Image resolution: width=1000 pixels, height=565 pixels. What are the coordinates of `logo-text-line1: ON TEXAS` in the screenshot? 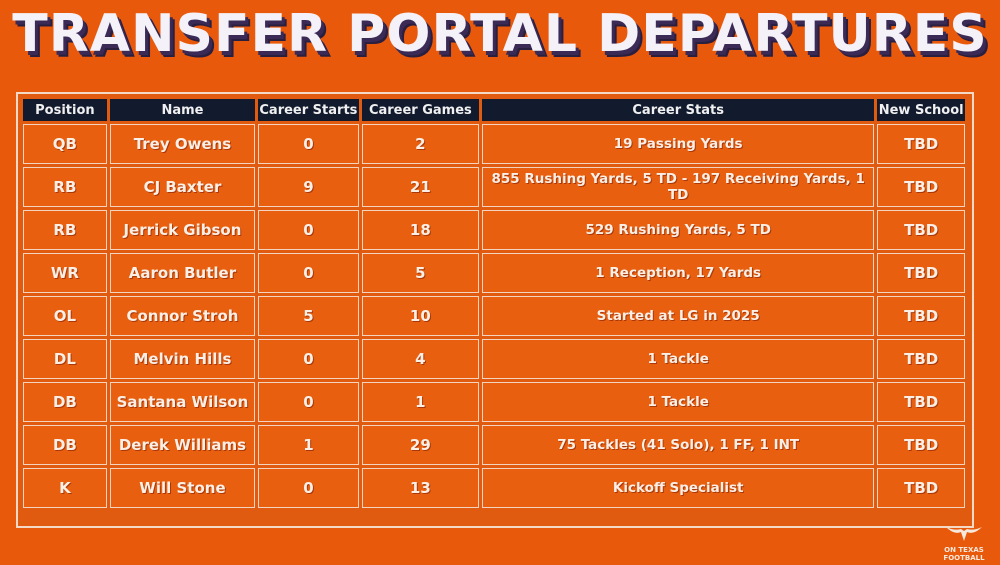 It's located at (964, 550).